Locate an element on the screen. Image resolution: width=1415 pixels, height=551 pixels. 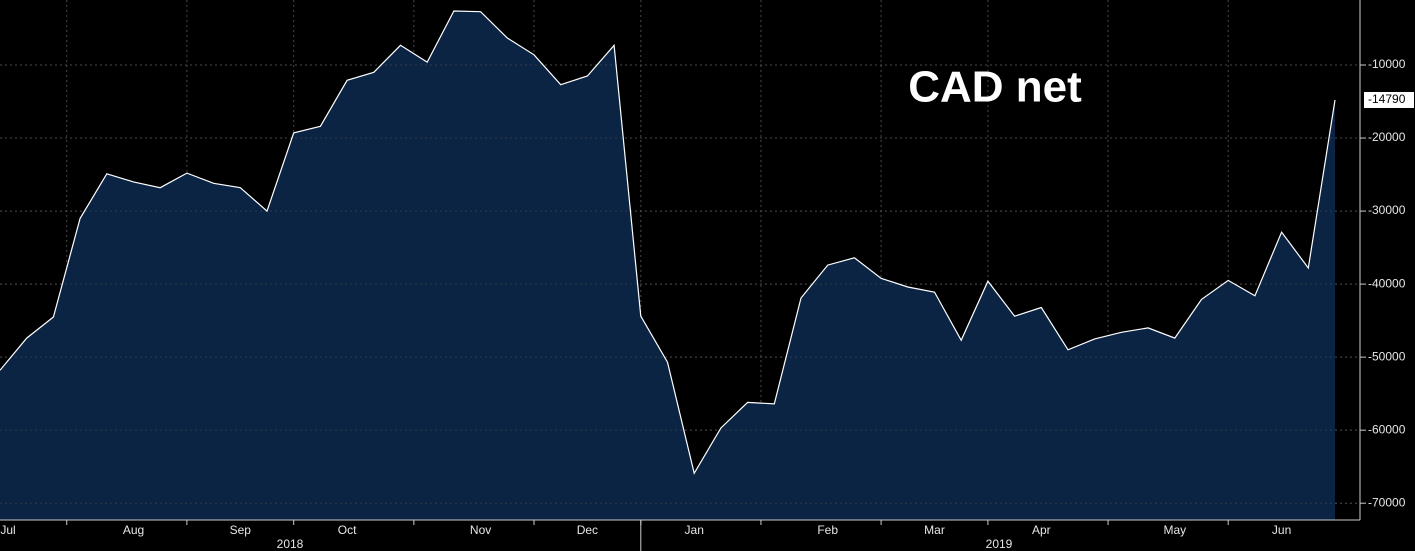
x-tick-label: May is located at coordinates (1174, 530).